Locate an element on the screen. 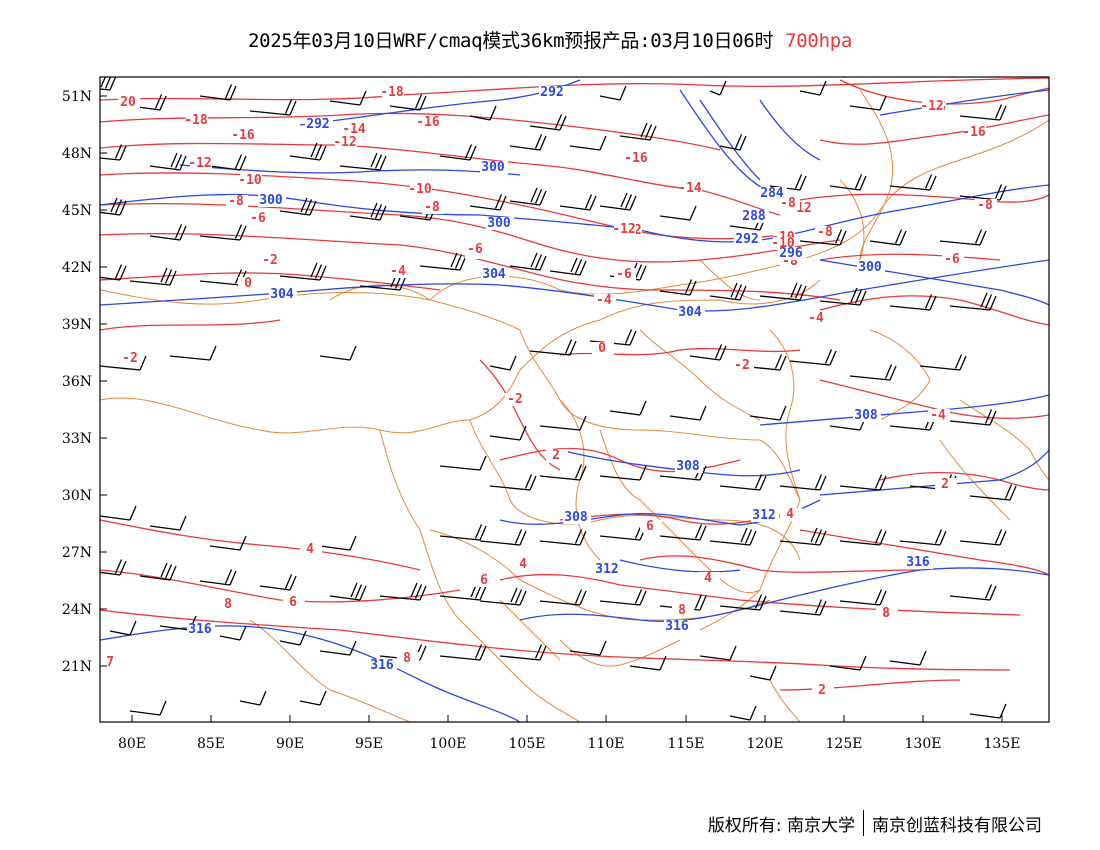 The image size is (1100, 850). lon-label: 120E is located at coordinates (765, 744).